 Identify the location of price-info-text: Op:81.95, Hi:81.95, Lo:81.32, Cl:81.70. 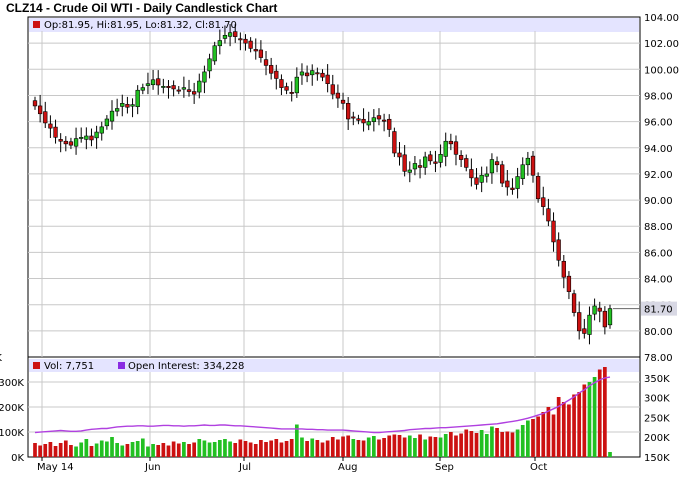
(140, 25).